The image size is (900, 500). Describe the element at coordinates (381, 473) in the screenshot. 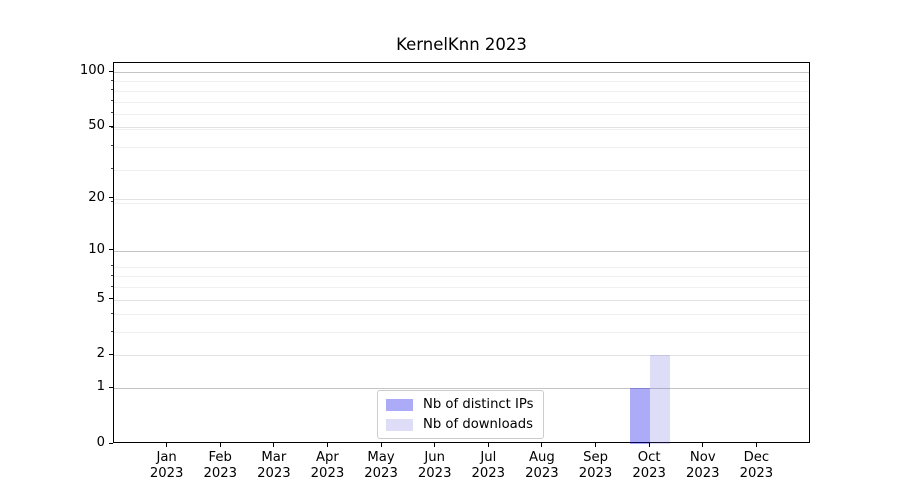

I see `x-tick-year-may: 2023` at that location.